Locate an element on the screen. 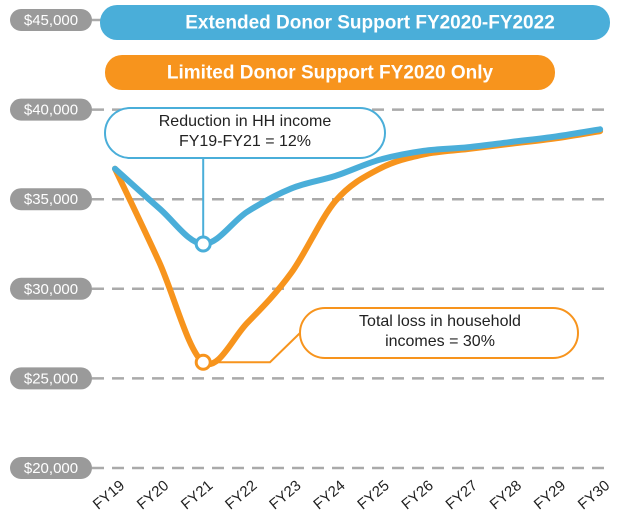 This screenshot has height=531, width=618. x-tick-label: FY29 is located at coordinates (550, 495).